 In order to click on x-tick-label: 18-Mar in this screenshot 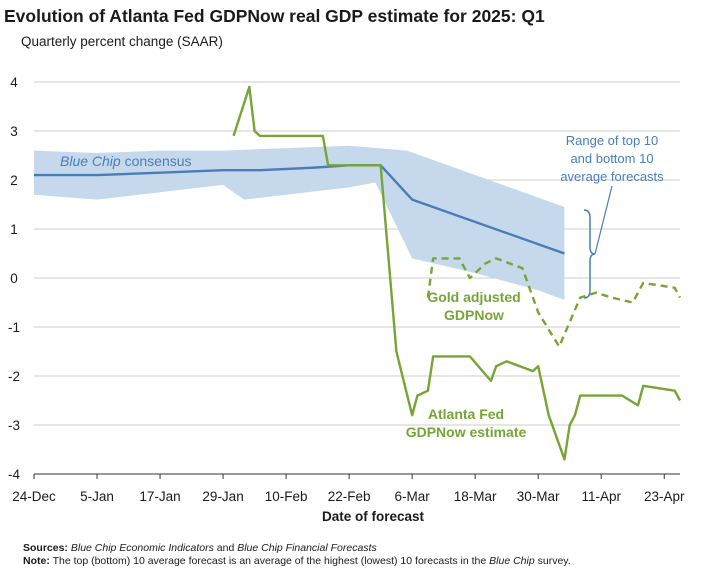, I will do `click(475, 496)`.